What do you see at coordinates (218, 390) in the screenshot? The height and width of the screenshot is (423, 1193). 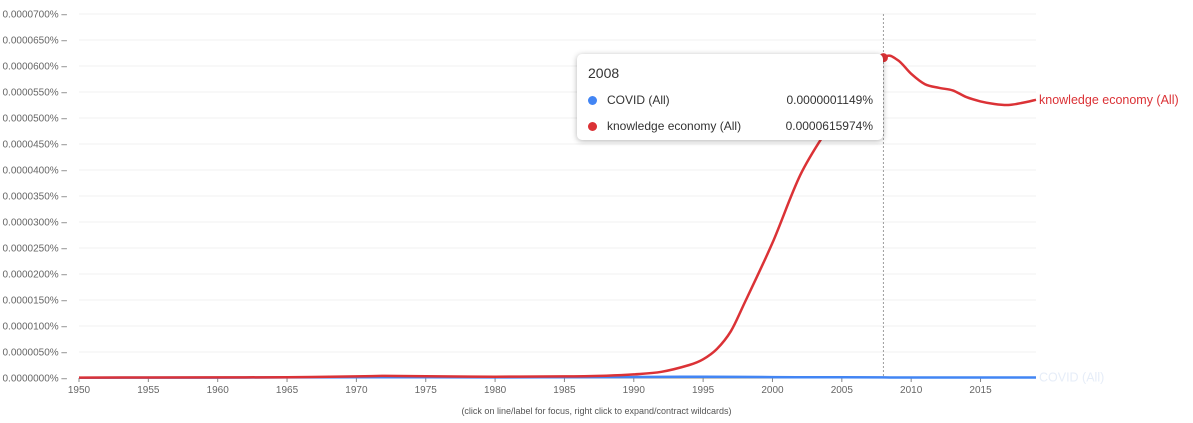 I see `x-tick-label: 1960` at bounding box center [218, 390].